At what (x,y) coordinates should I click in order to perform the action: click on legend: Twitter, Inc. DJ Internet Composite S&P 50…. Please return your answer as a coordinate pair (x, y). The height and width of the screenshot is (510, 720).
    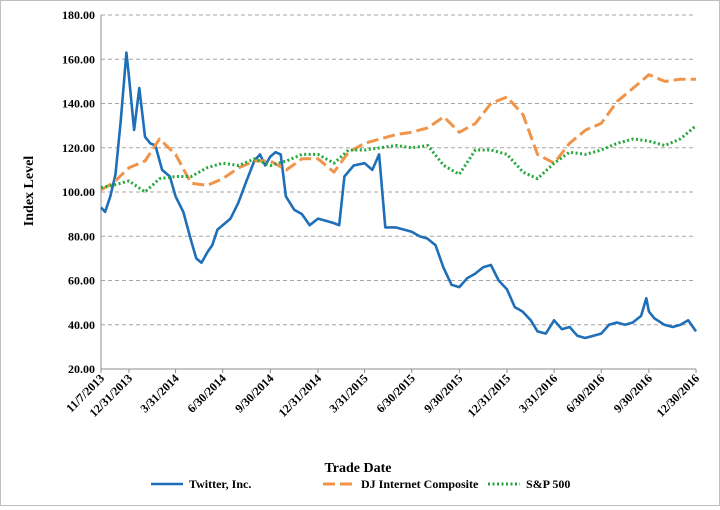
    Looking at the image, I should click on (360, 484).